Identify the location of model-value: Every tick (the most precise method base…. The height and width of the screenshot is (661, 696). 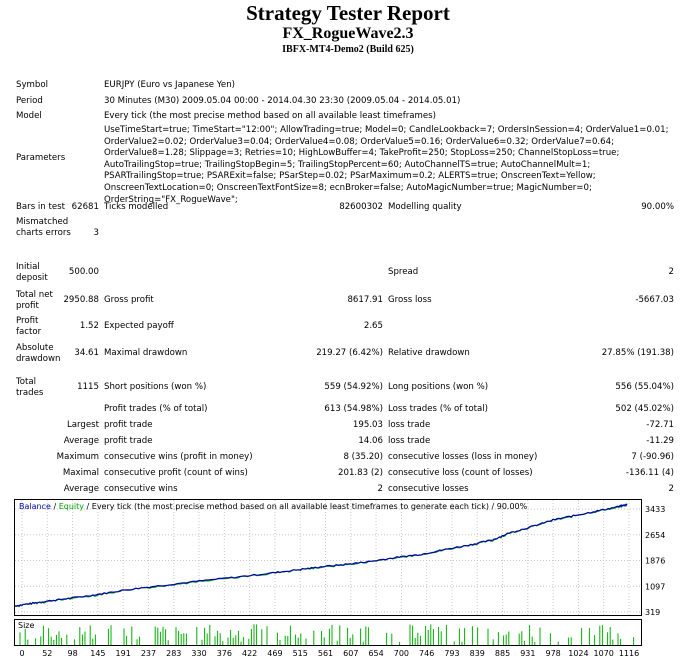
(270, 116).